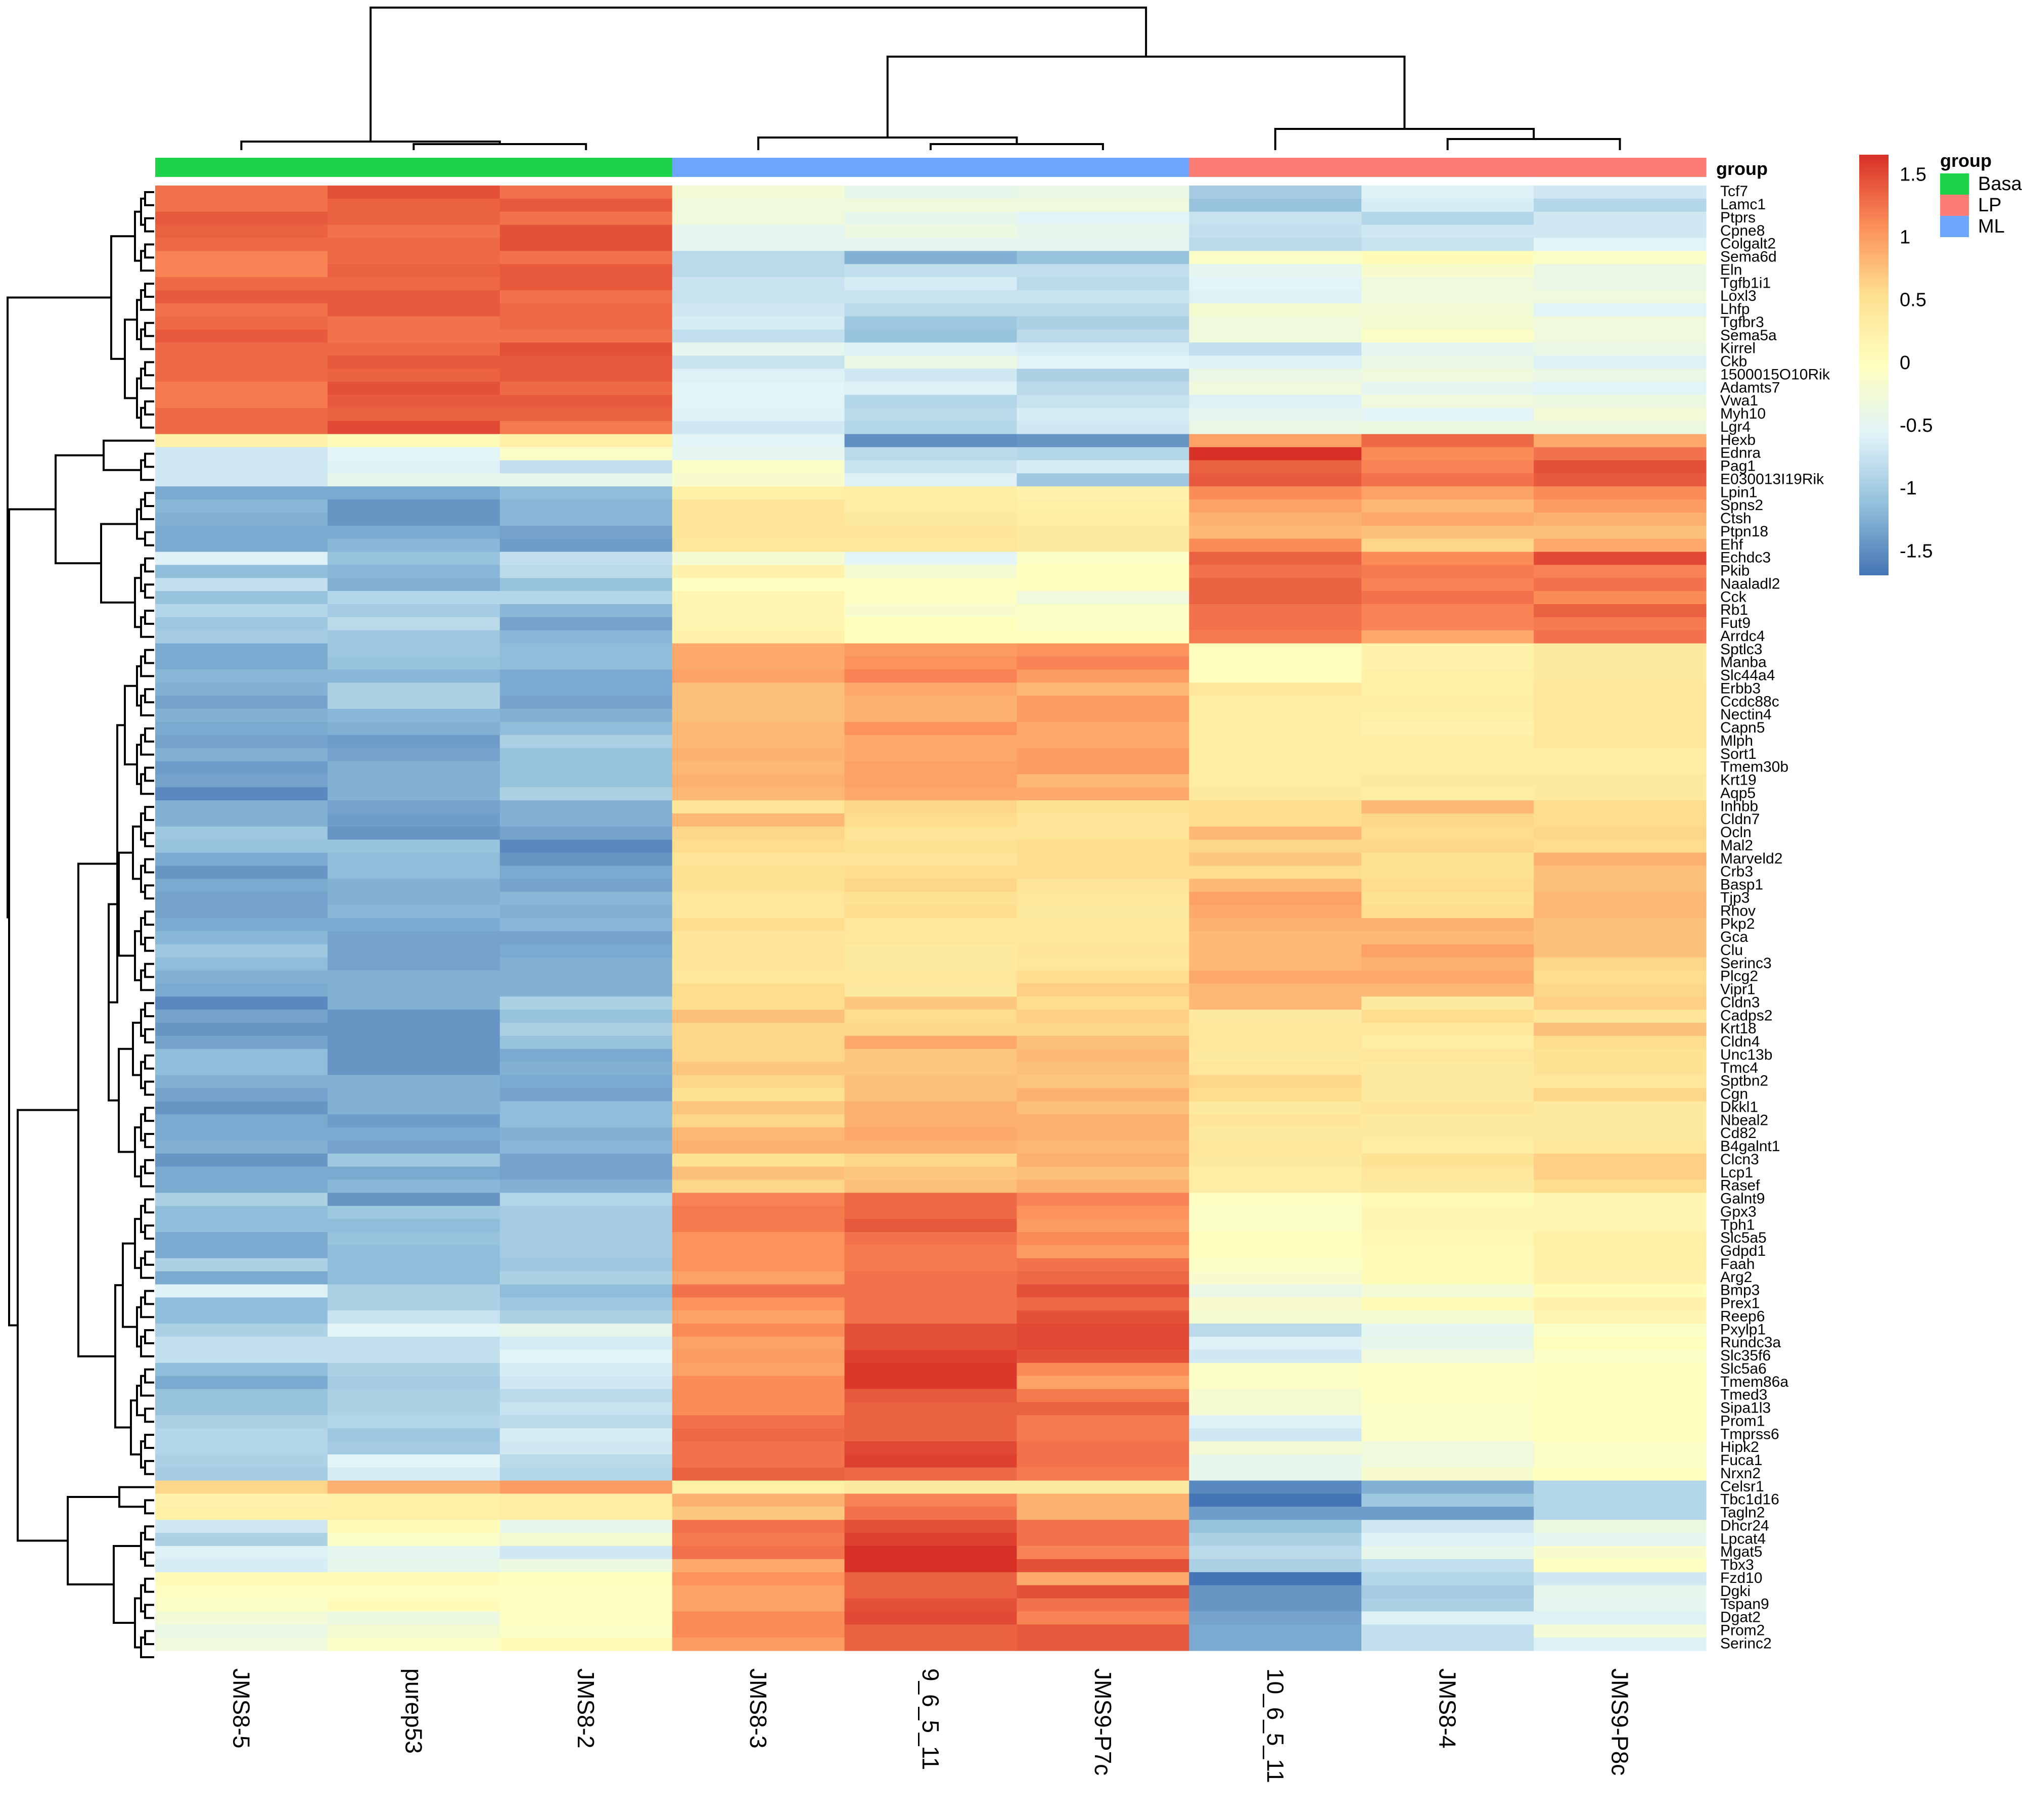 The height and width of the screenshot is (1820, 2022). I want to click on gene-label: Eln, so click(1731, 270).